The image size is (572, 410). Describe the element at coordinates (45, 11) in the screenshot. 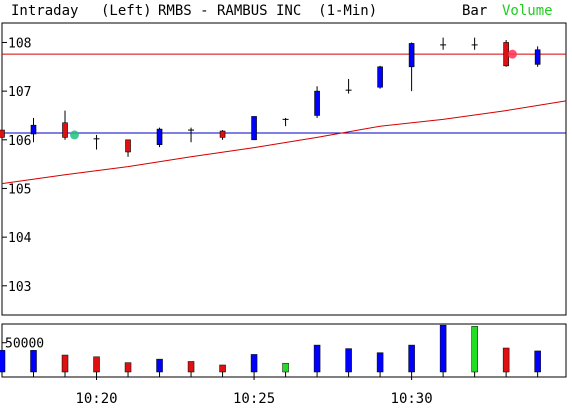

I see `interval-mode-label: Intraday` at that location.